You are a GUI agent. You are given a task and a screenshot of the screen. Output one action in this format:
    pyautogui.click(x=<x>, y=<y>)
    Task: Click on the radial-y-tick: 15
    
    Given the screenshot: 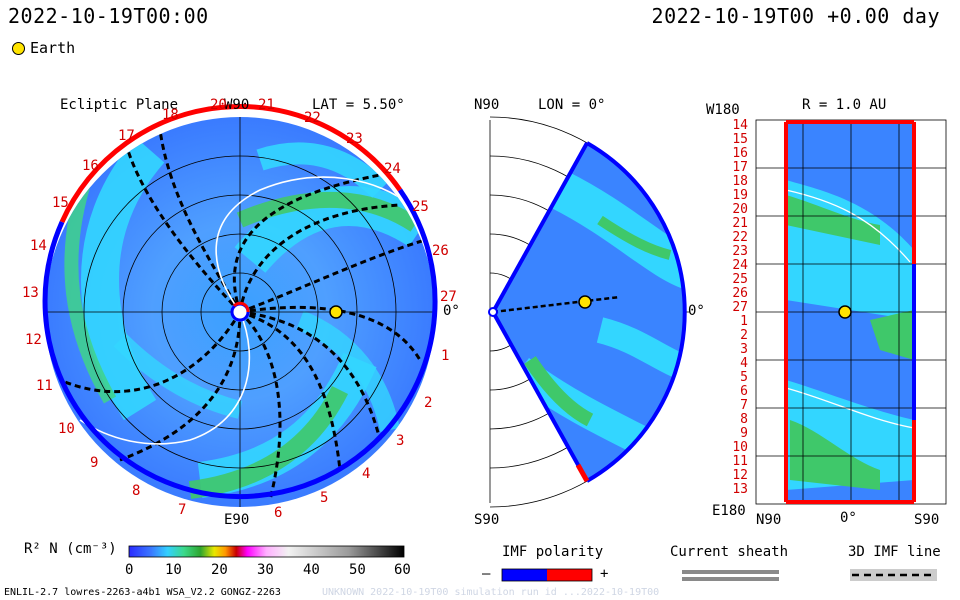 What is the action you would take?
    pyautogui.click(x=740, y=139)
    